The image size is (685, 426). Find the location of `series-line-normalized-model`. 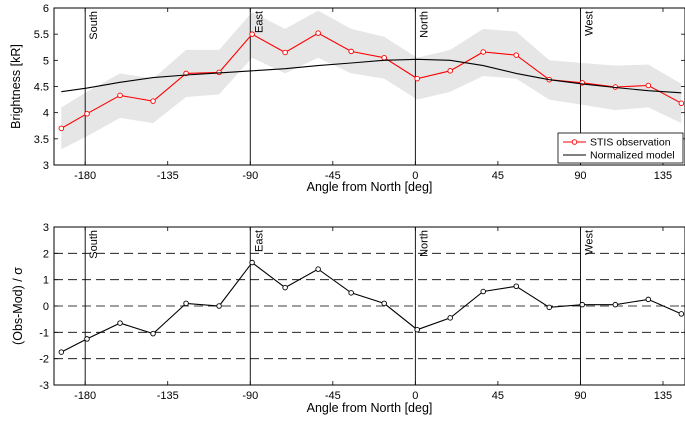

series-line-normalized-model is located at coordinates (371, 76).